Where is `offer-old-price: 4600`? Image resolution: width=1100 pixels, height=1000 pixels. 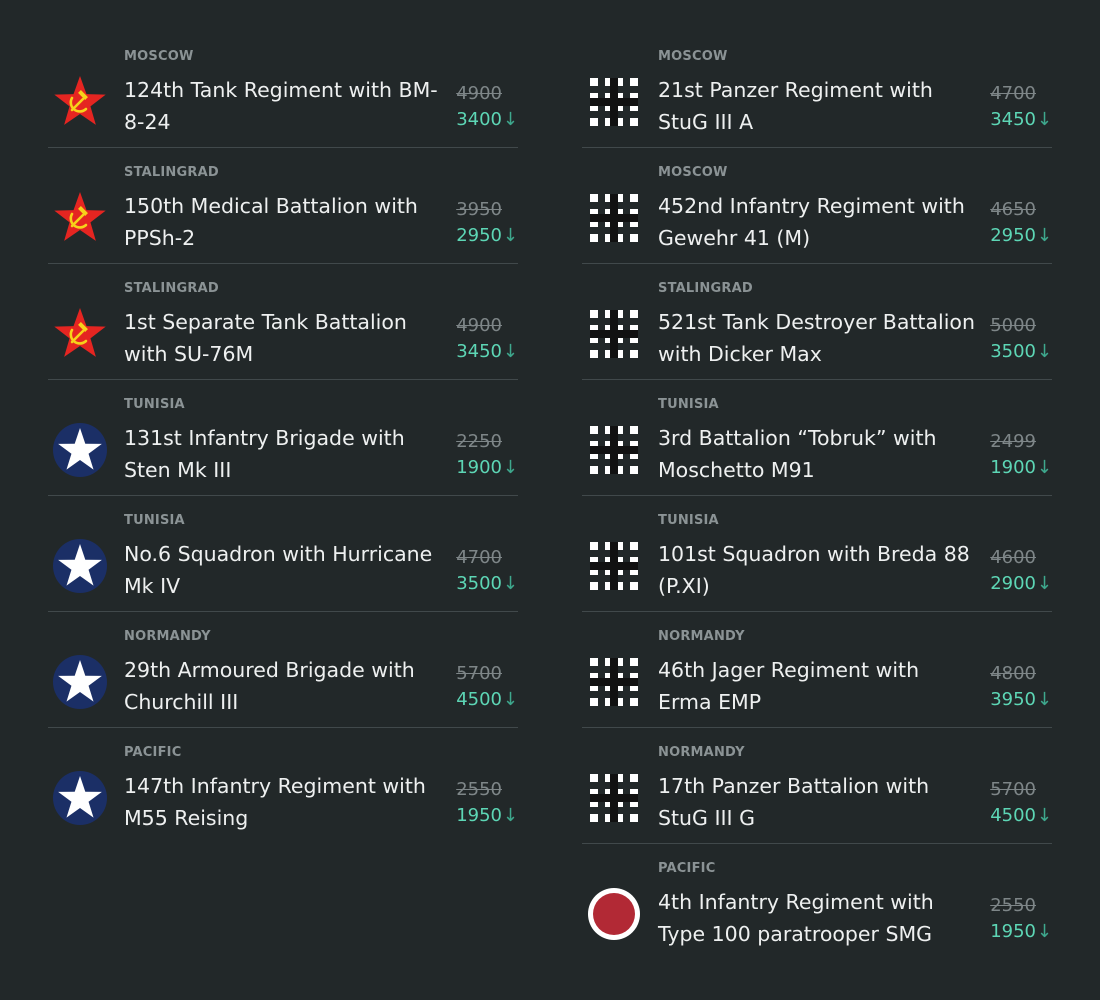 offer-old-price: 4600 is located at coordinates (1013, 557).